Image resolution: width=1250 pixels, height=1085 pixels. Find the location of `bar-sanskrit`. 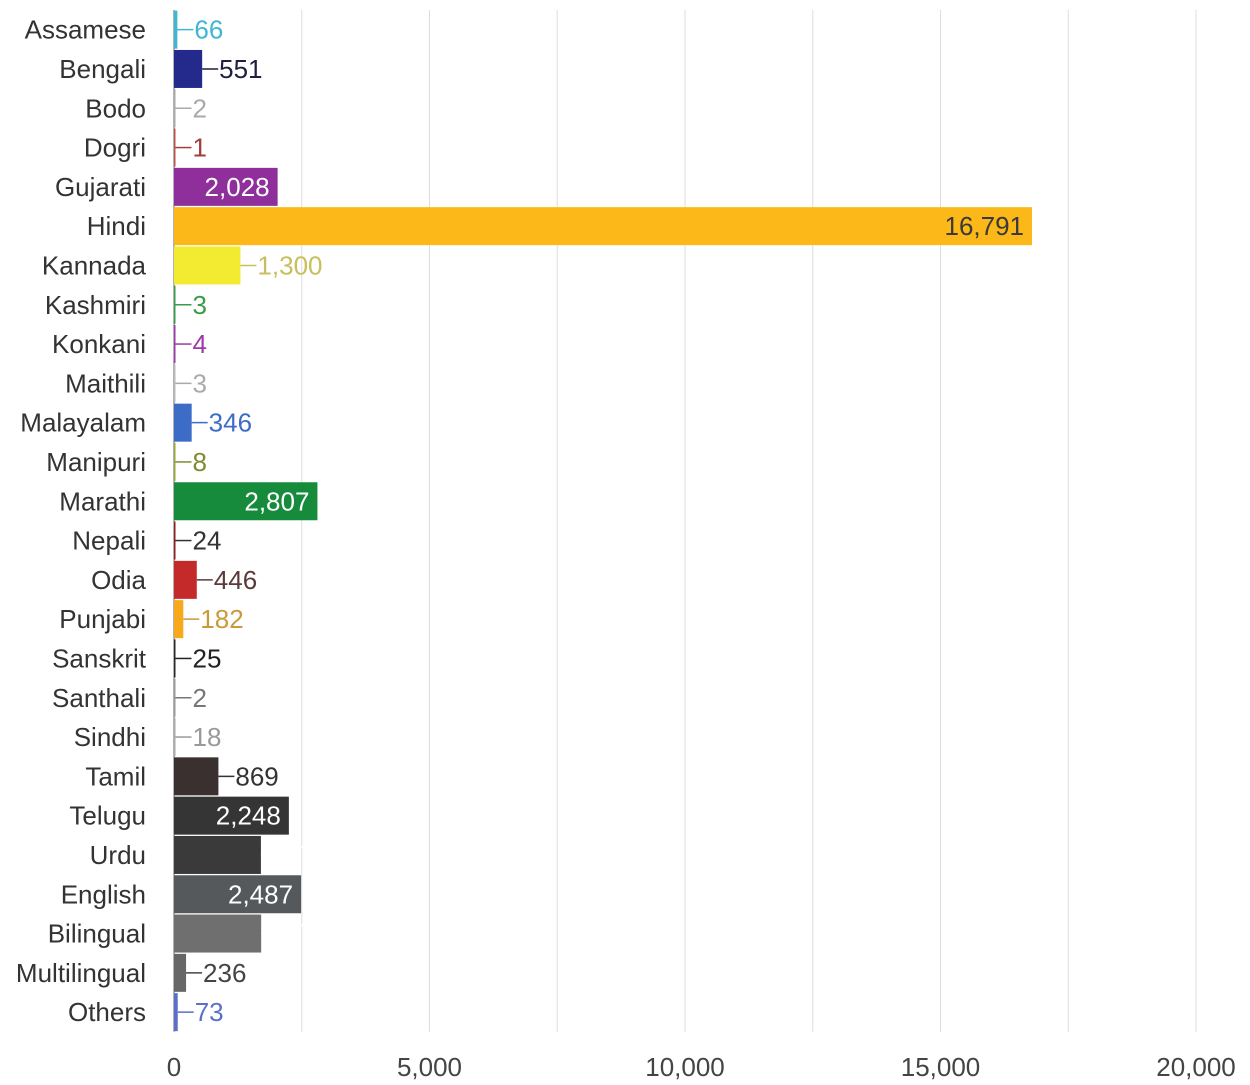

bar-sanskrit is located at coordinates (175, 658).